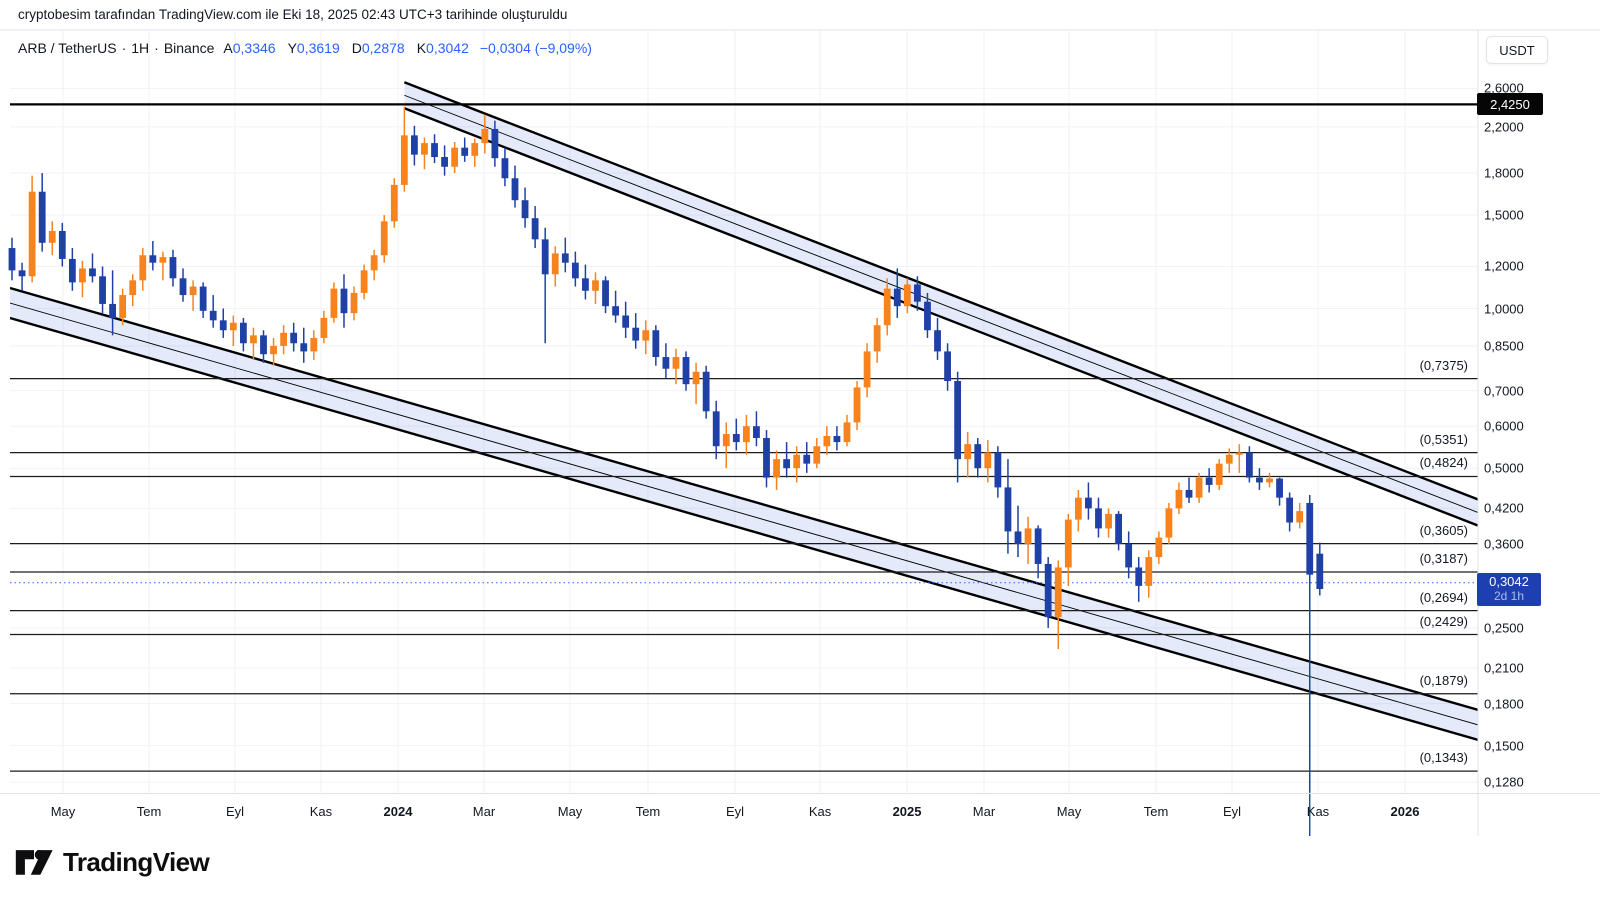 Image resolution: width=1600 pixels, height=916 pixels. Describe the element at coordinates (1510, 104) in the screenshot. I see `resistance-price-badge: 2,4250` at that location.